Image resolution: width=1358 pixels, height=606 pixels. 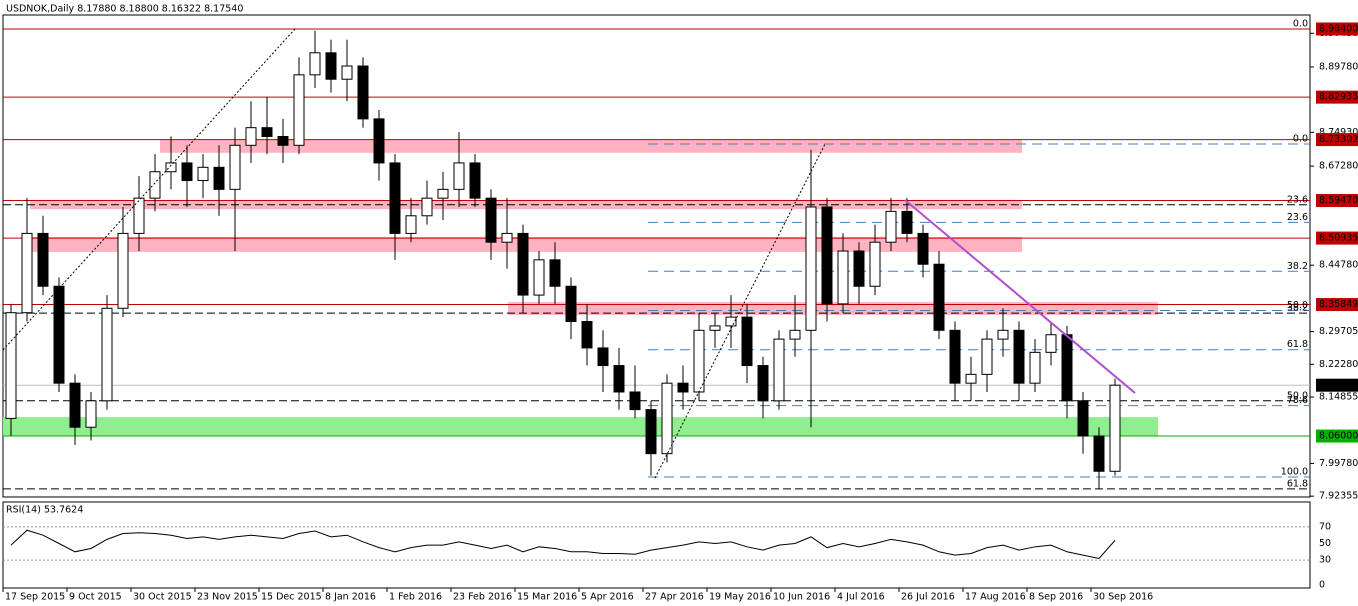 What do you see at coordinates (674, 597) in the screenshot?
I see `x-tick-label: 27 Apr 2016` at bounding box center [674, 597].